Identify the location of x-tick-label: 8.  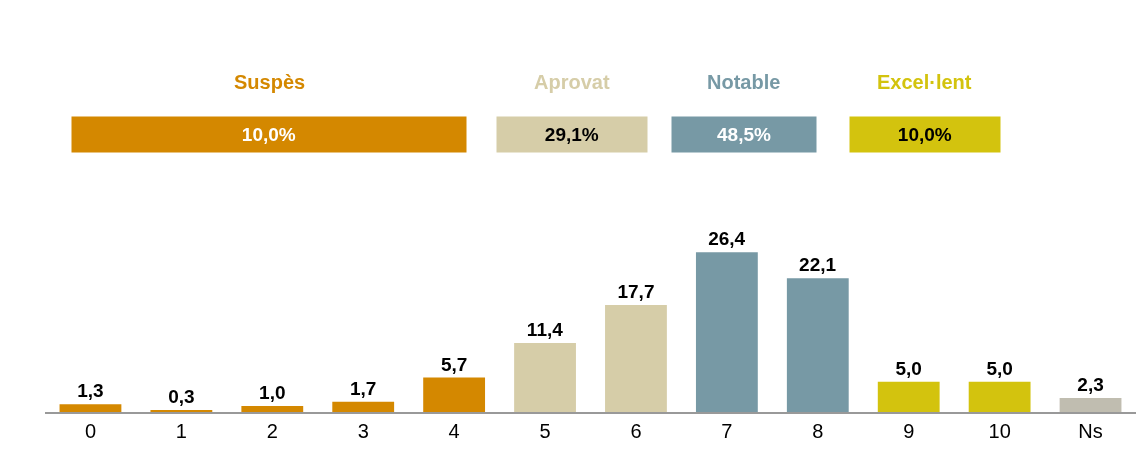
(818, 431).